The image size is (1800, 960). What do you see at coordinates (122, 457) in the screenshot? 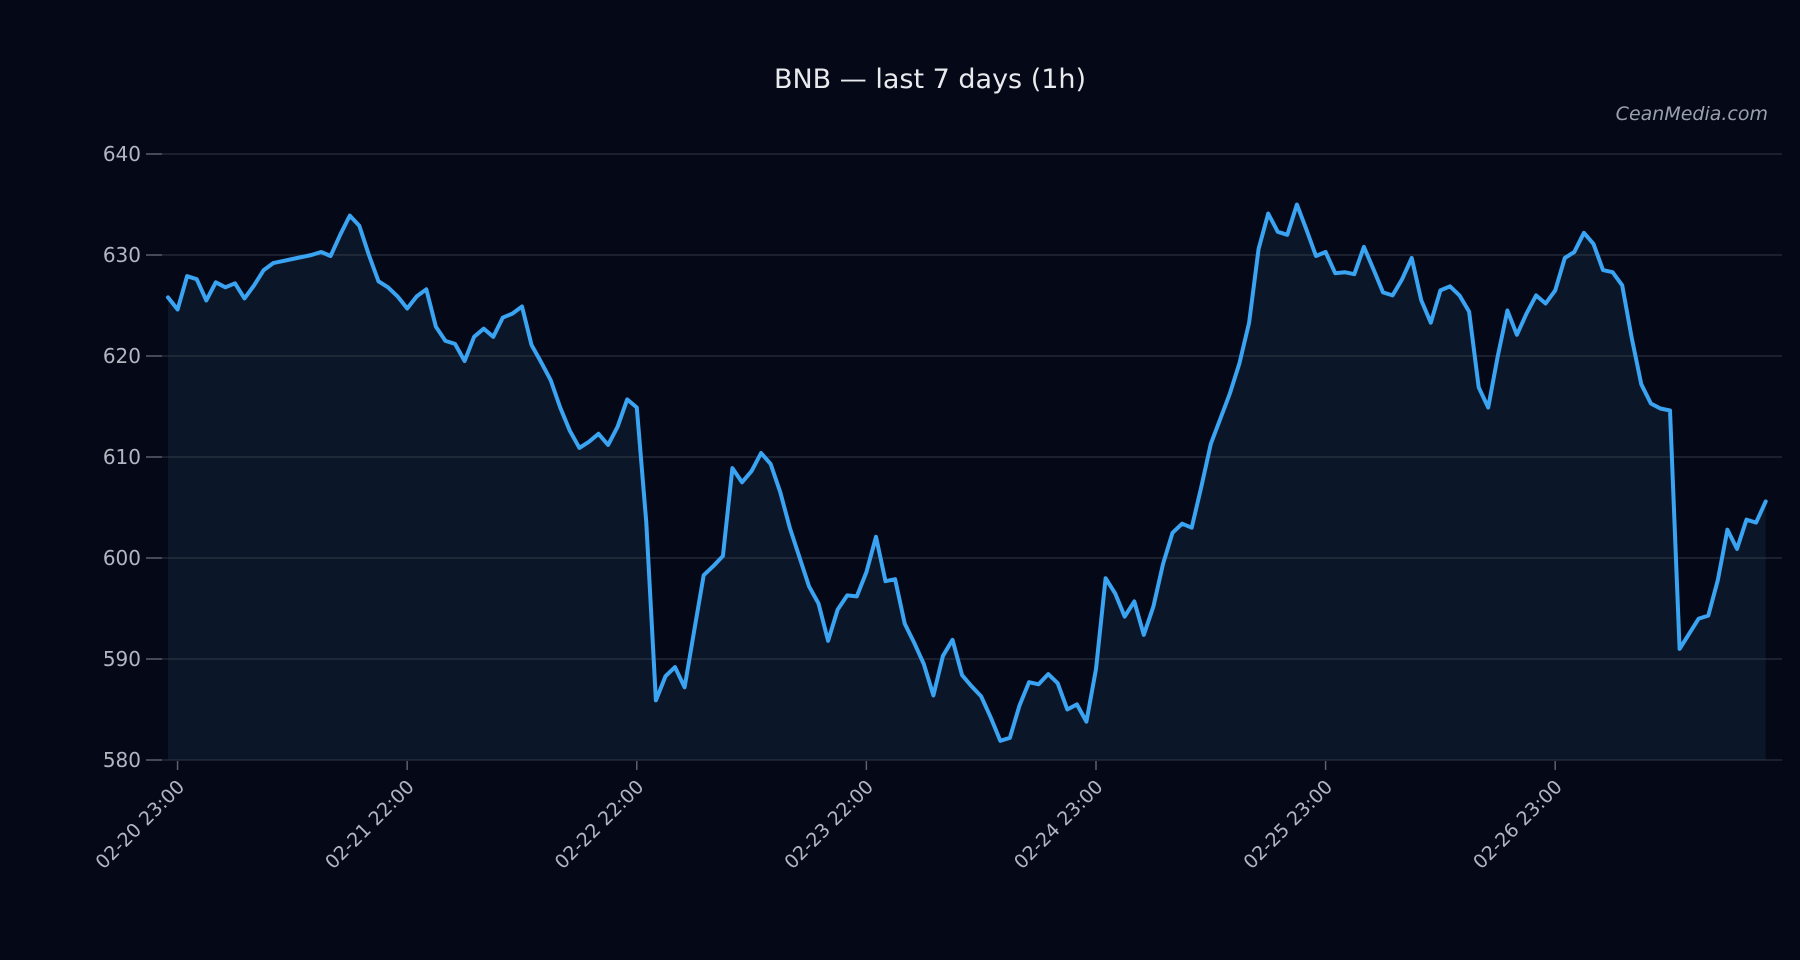
I see `y-axis-label-610: 610` at bounding box center [122, 457].